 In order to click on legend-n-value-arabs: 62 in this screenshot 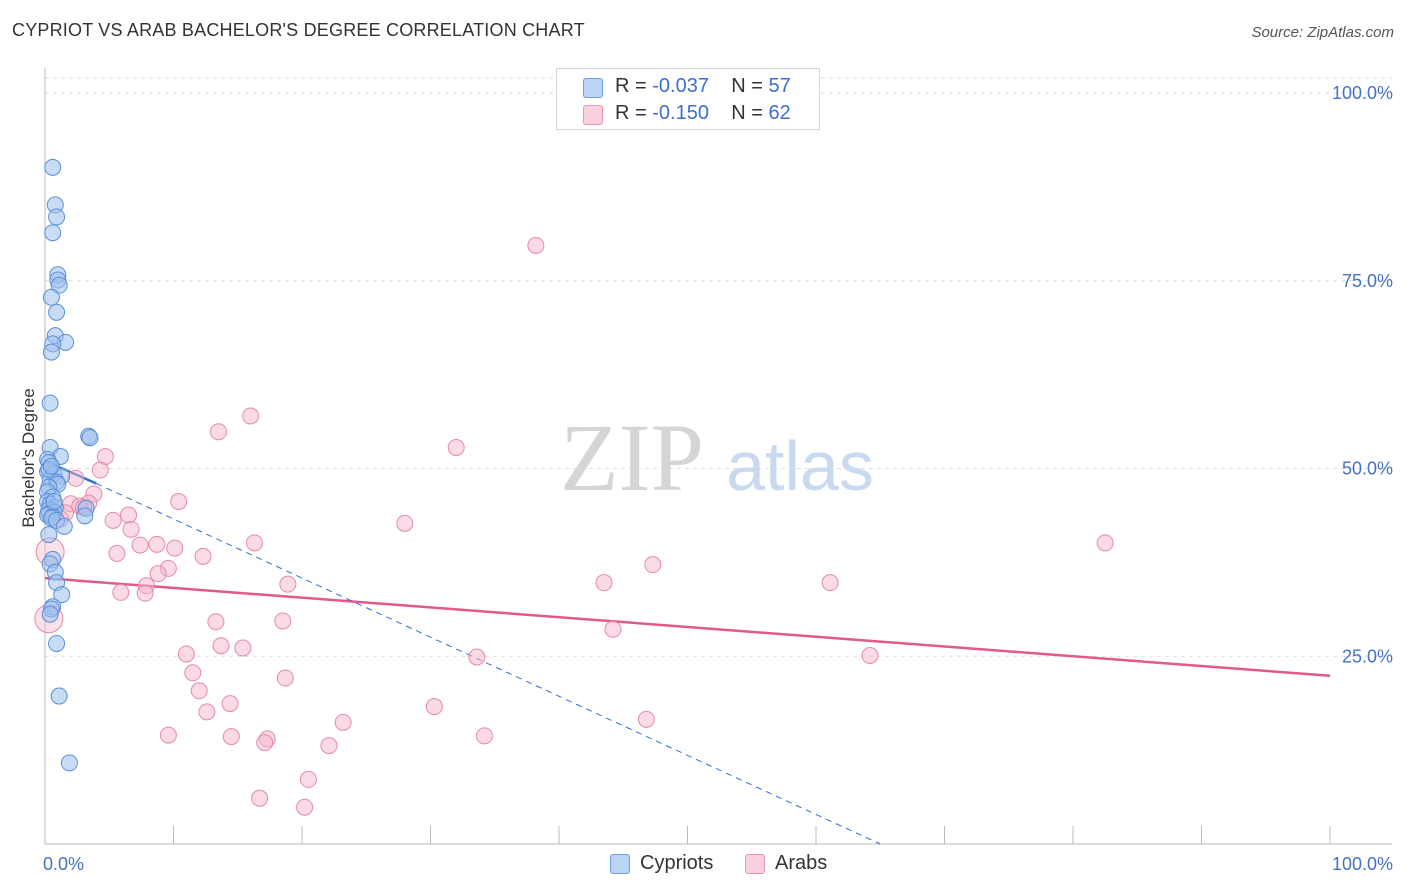, I will do `click(779, 113)`.